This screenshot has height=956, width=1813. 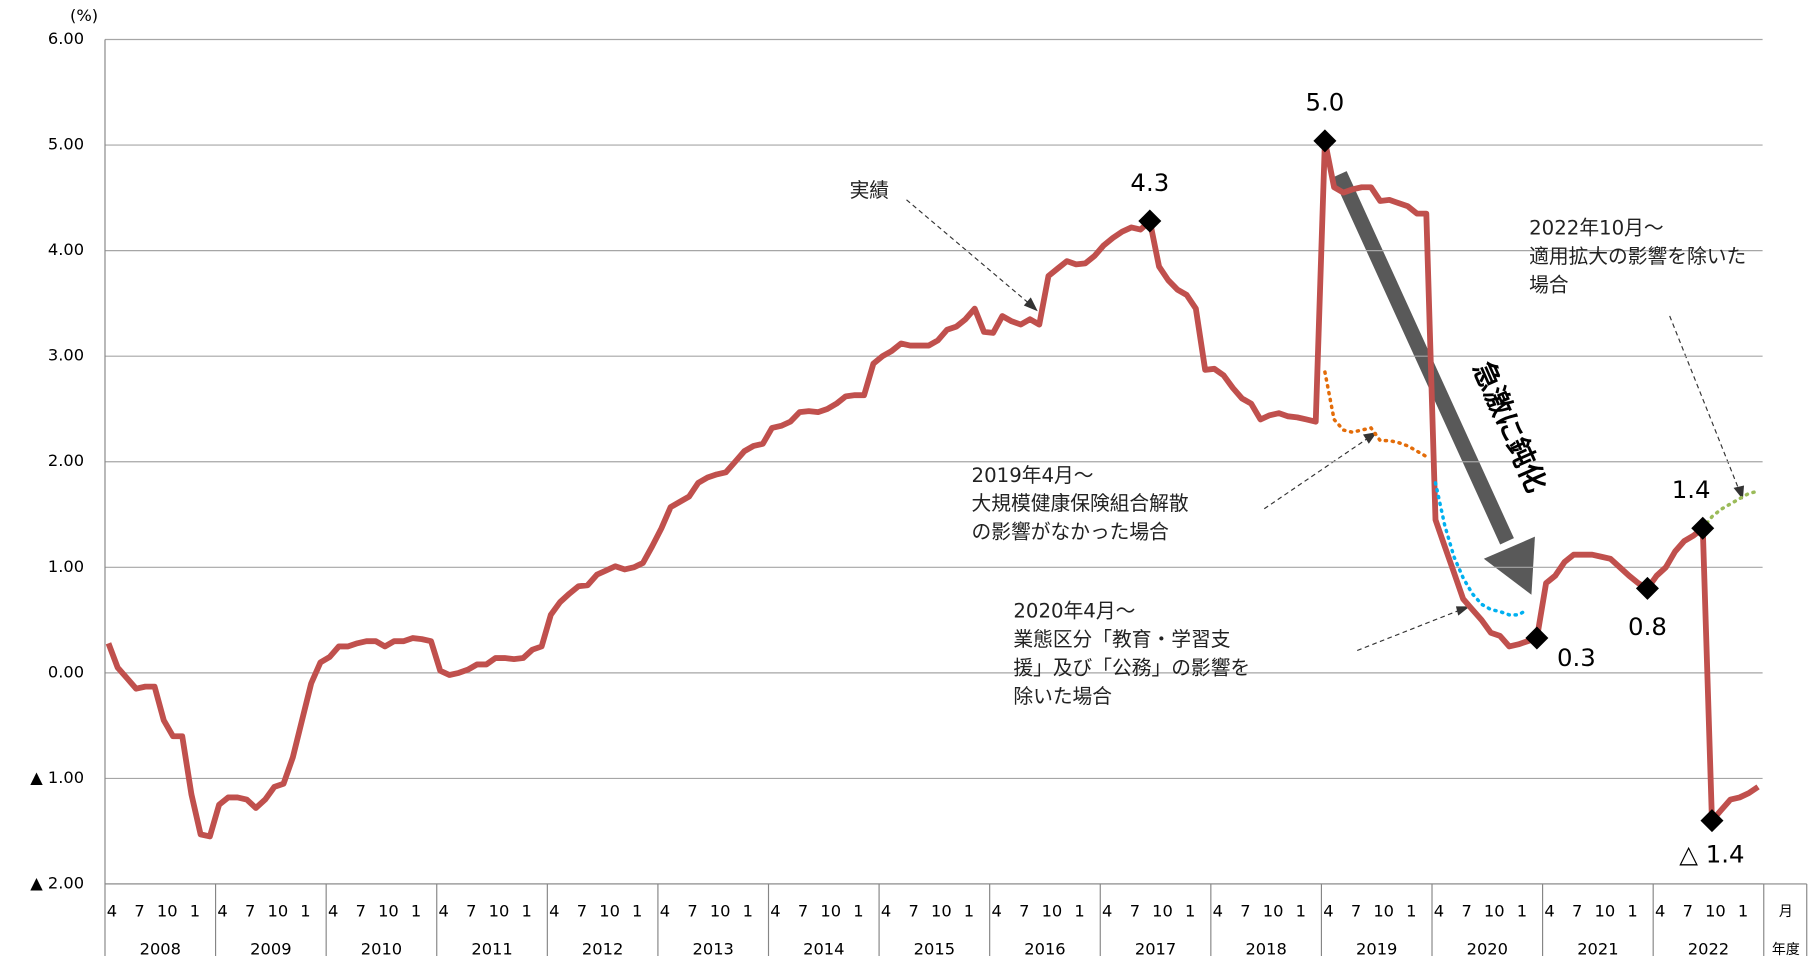 I want to click on year-label: 2014, so click(x=823, y=948).